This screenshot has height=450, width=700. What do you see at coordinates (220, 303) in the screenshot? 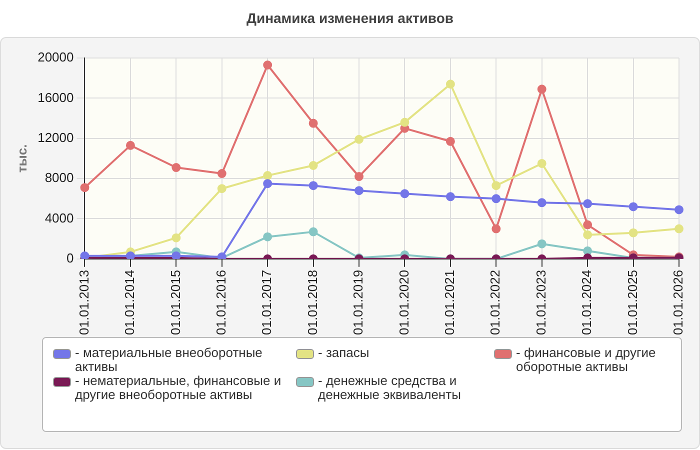
I see `x-tick-label: 01.01.2016` at bounding box center [220, 303].